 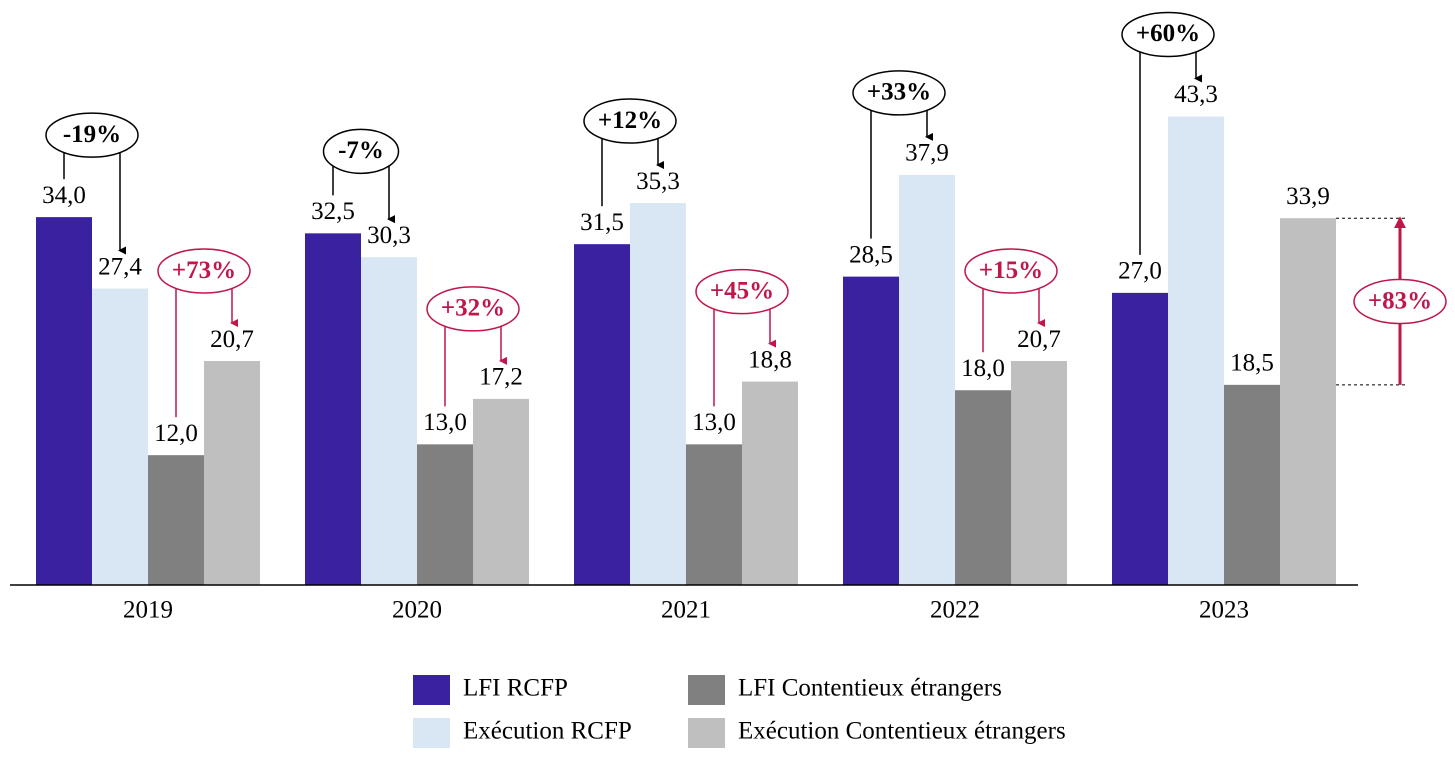 I want to click on x-tick-label: 2023, so click(x=1224, y=610).